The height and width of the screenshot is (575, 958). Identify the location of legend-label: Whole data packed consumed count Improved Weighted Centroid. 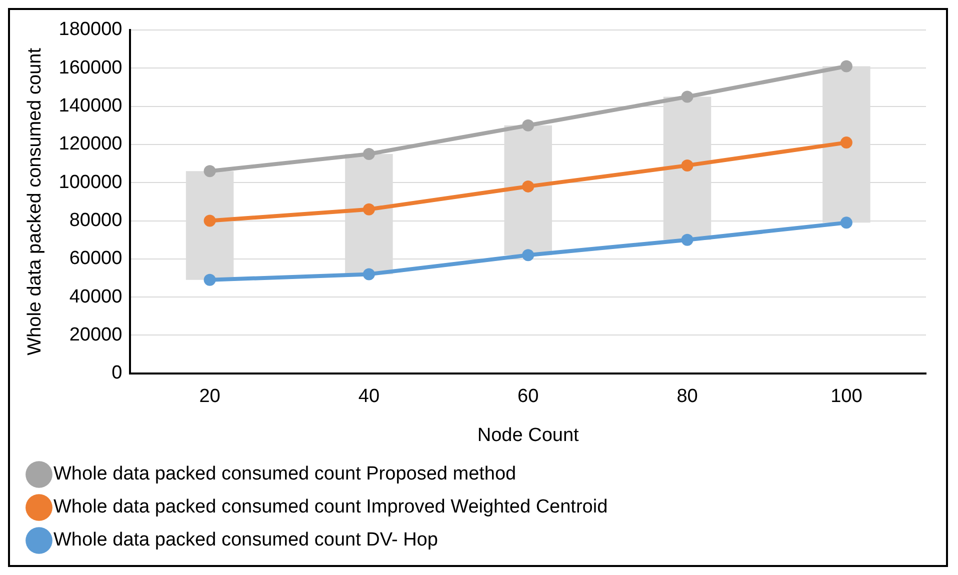
(331, 507).